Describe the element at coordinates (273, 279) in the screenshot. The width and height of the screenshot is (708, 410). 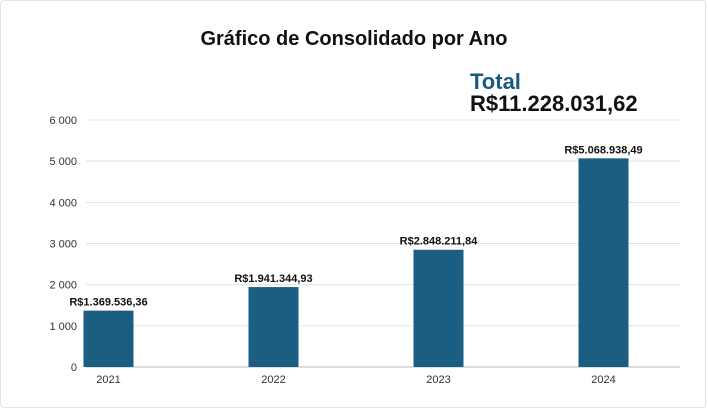
I see `data-label: R$1.941.344,93` at that location.